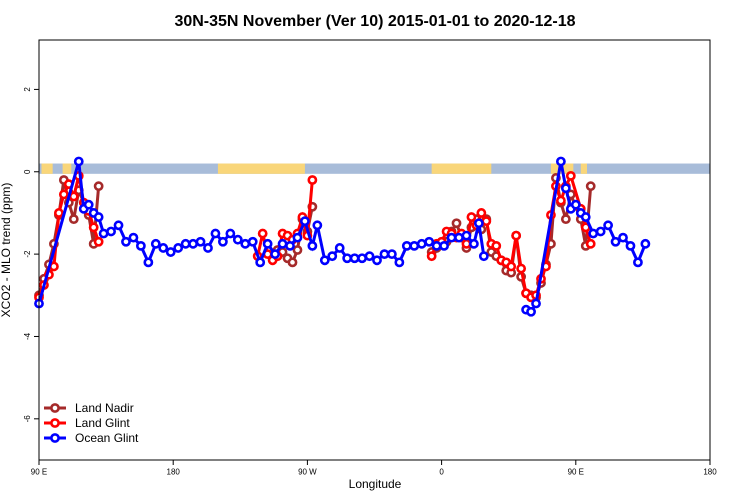 The width and height of the screenshot is (750, 500). Describe the element at coordinates (102, 423) in the screenshot. I see `legend-label-1: Land Glint` at that location.